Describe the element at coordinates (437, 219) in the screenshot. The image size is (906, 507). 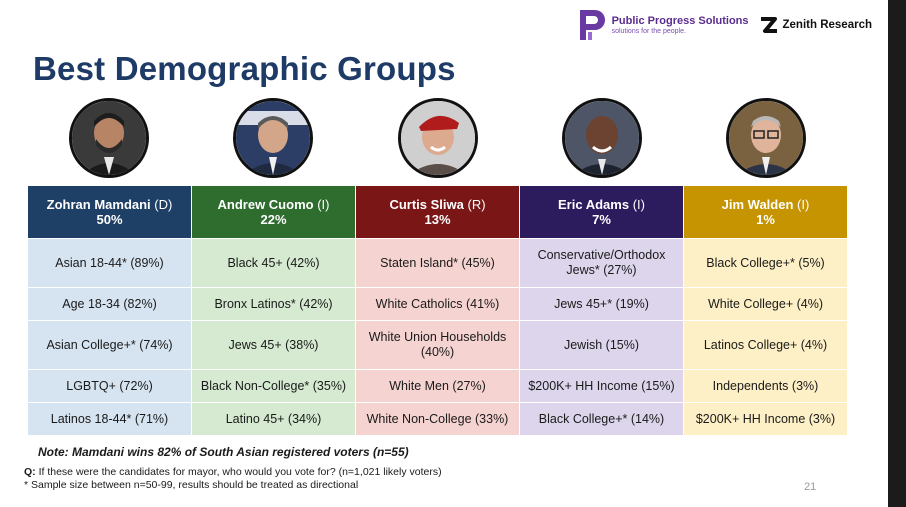
I see `candidate-pct: 13%` at that location.